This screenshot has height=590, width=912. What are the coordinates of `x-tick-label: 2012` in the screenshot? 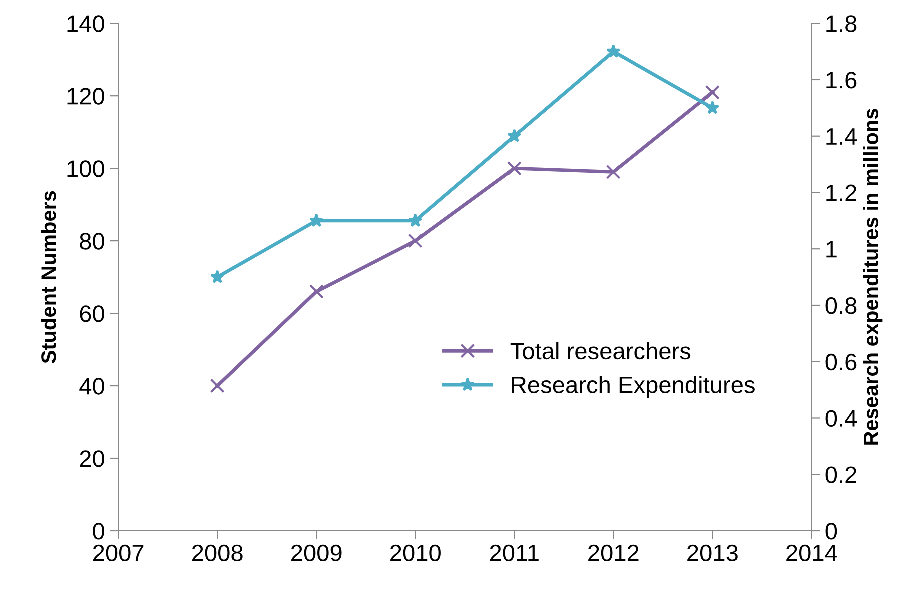 It's located at (613, 553).